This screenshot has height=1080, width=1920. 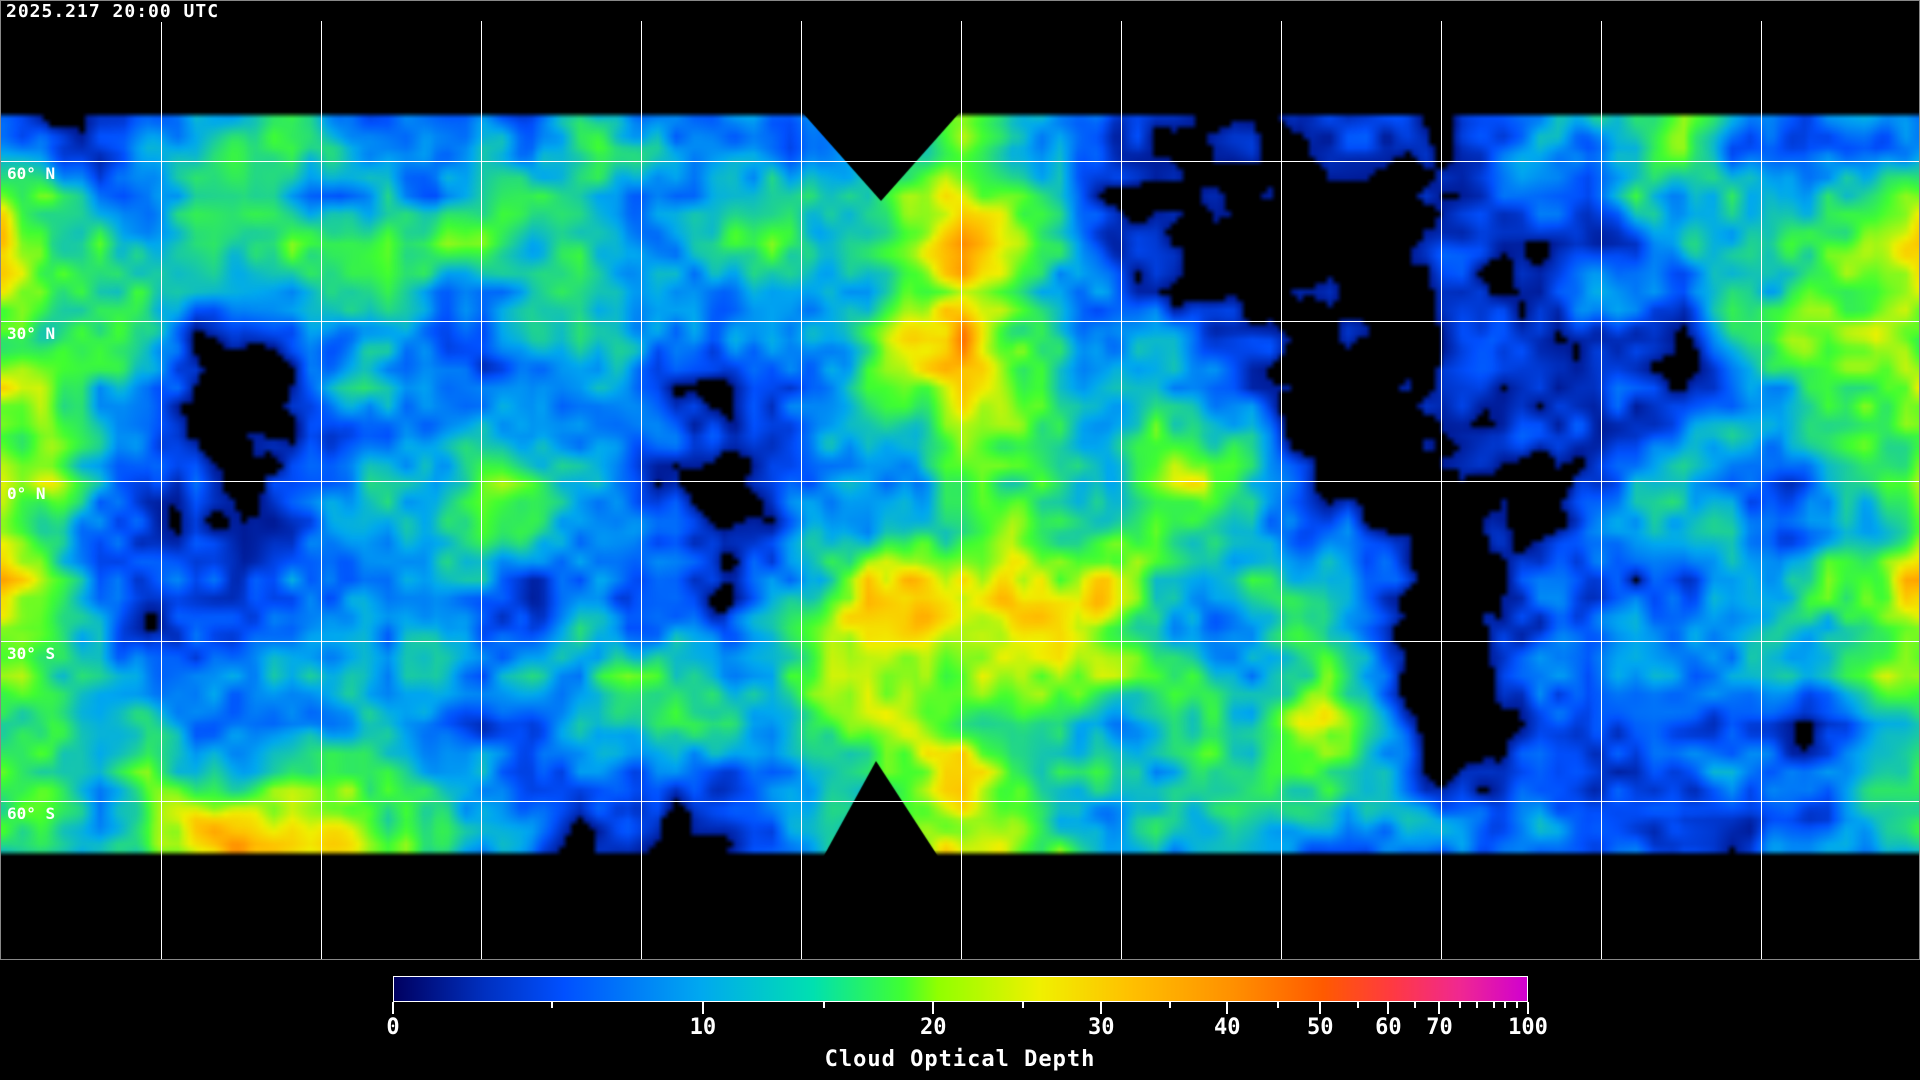 What do you see at coordinates (1439, 1027) in the screenshot?
I see `colorbar-tick-label: 70` at bounding box center [1439, 1027].